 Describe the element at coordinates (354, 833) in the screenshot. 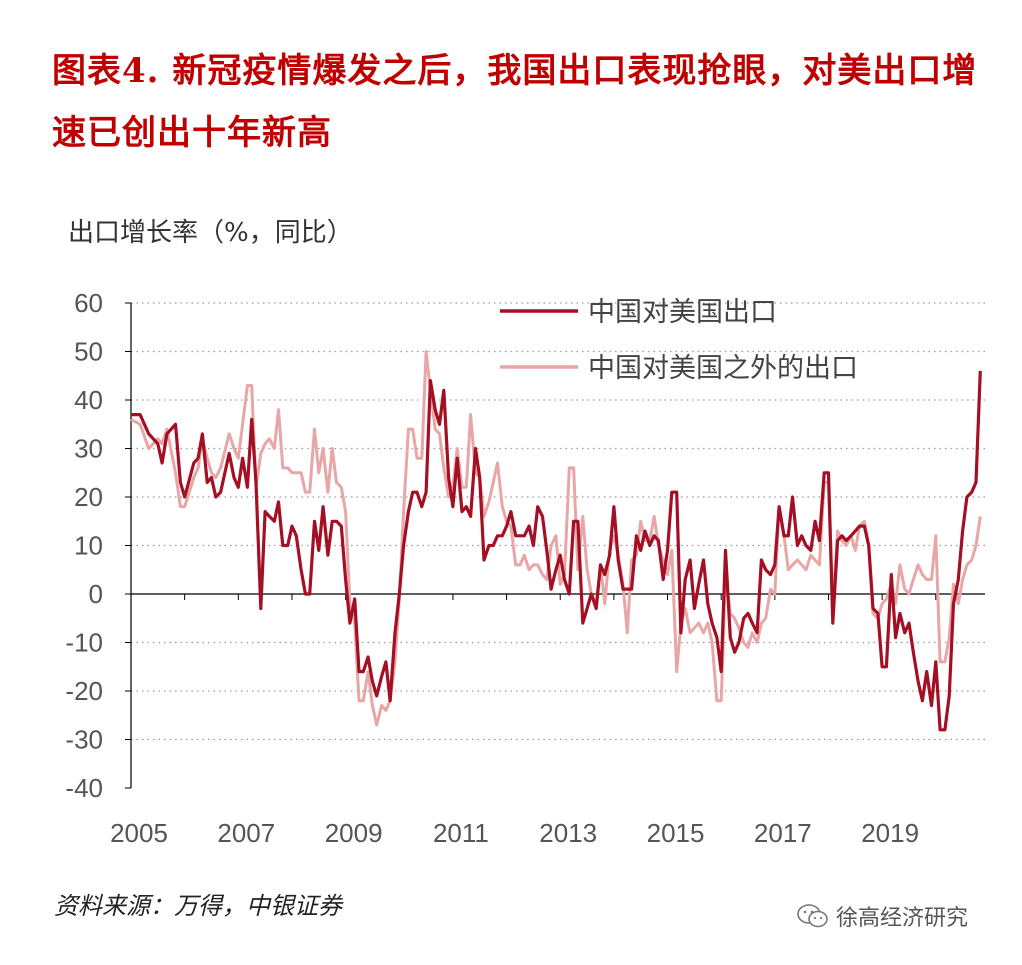

I see `x-tick-label: 2009` at that location.